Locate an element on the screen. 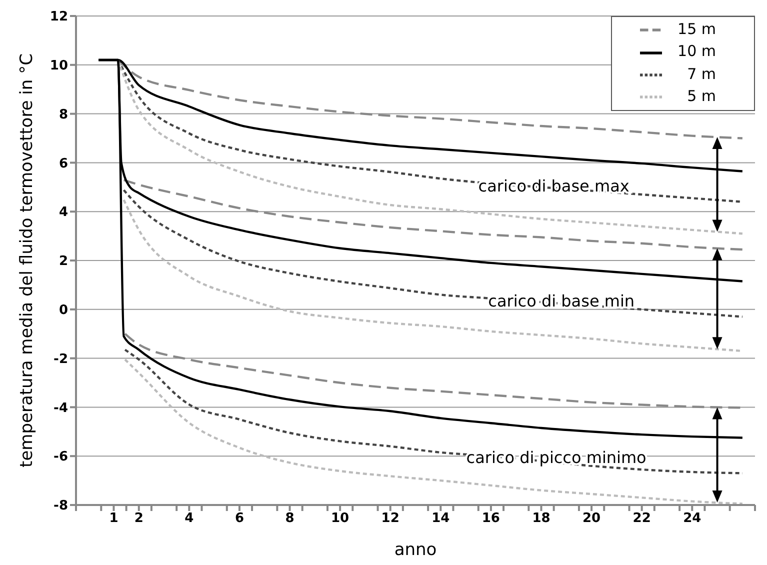  x-tick-label: 12 is located at coordinates (390, 518).